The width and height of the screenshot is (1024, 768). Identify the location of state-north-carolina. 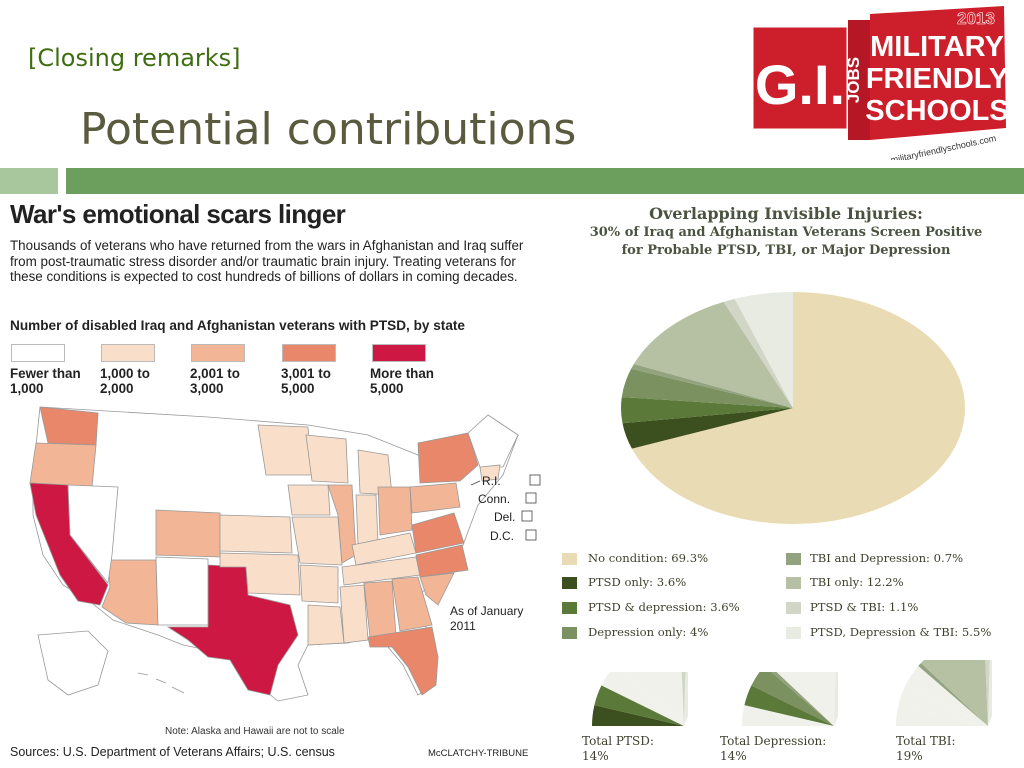
(442, 561).